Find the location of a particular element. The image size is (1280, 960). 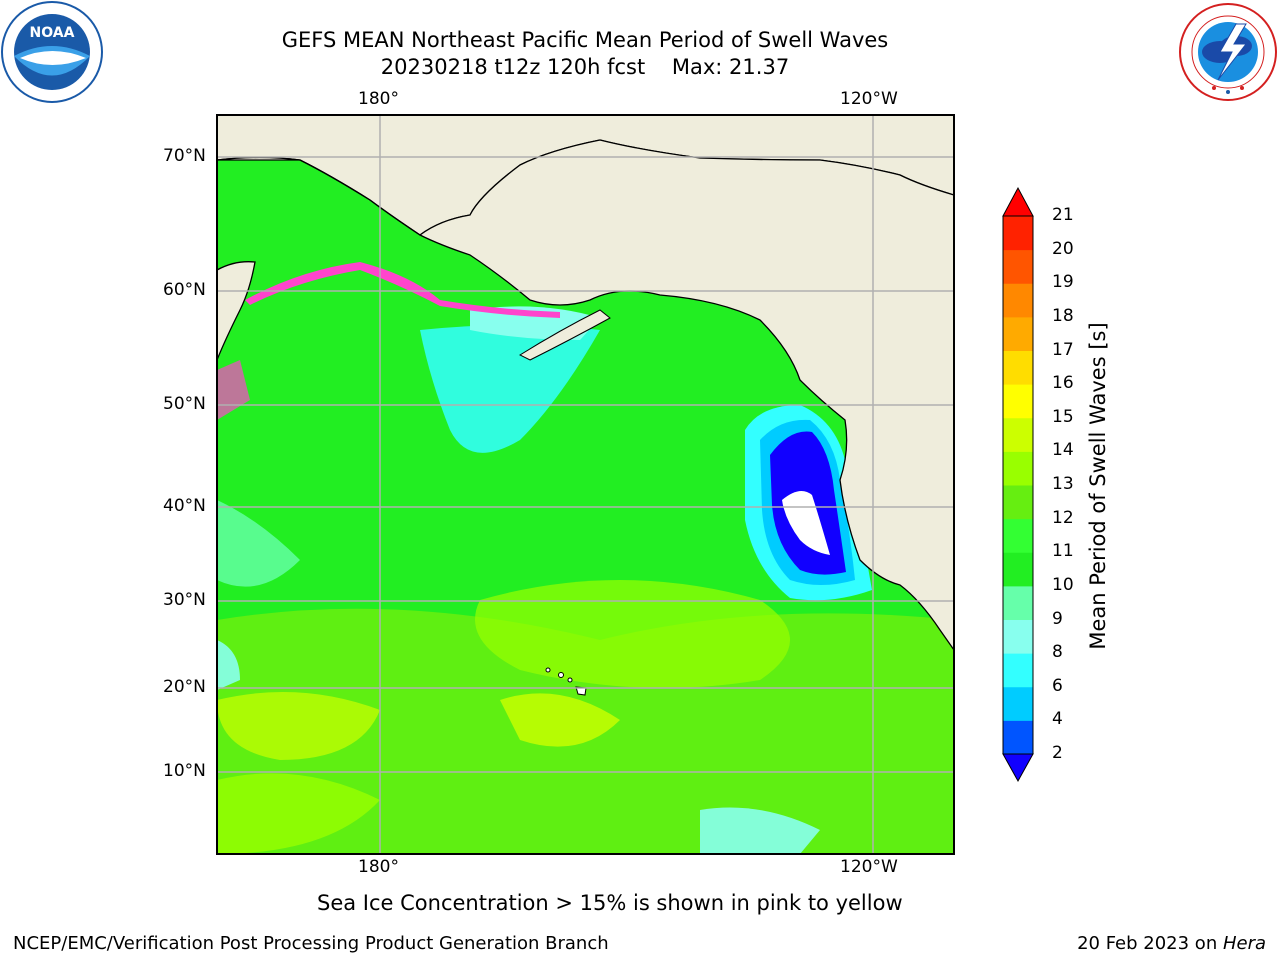

low-period-southeast is located at coordinates (760, 830).